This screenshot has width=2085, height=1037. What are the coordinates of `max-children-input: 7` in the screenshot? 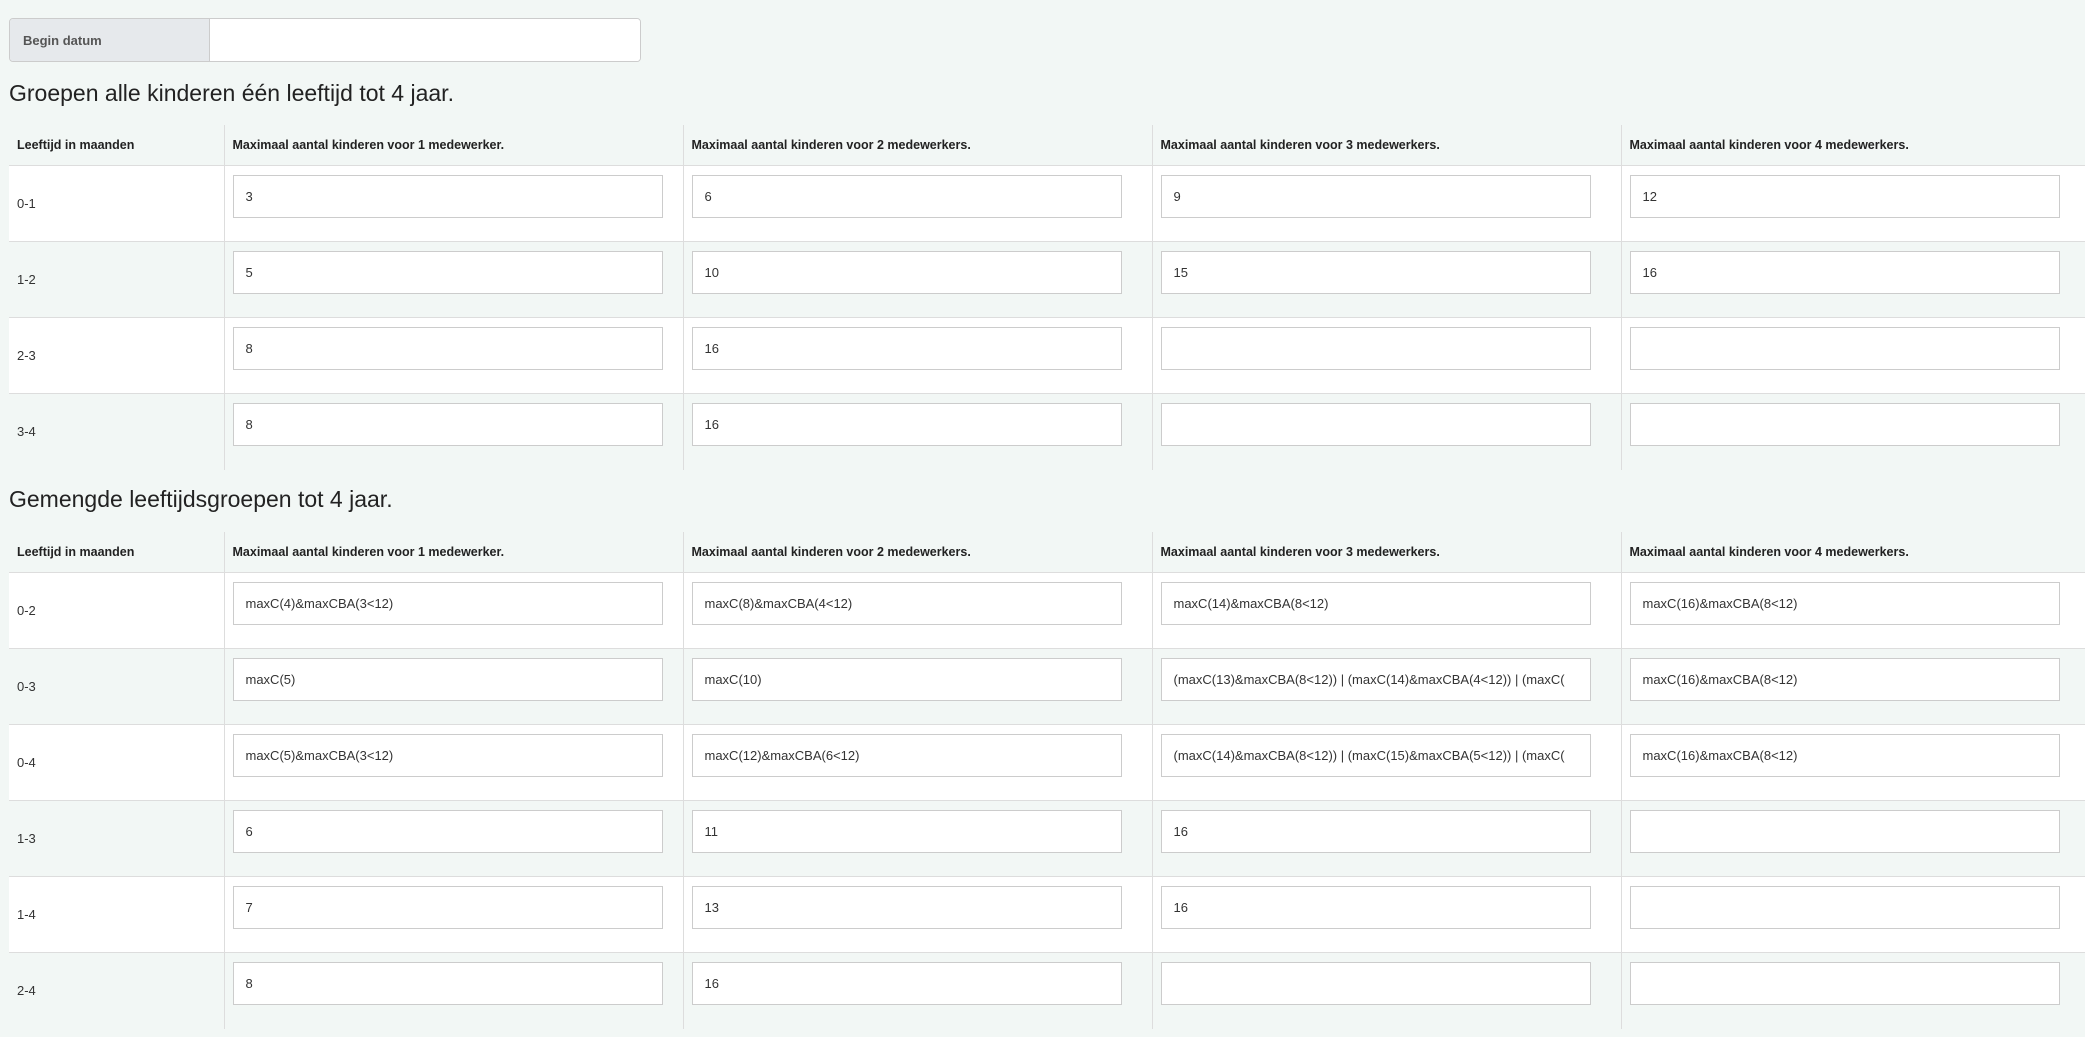 It's located at (447, 907).